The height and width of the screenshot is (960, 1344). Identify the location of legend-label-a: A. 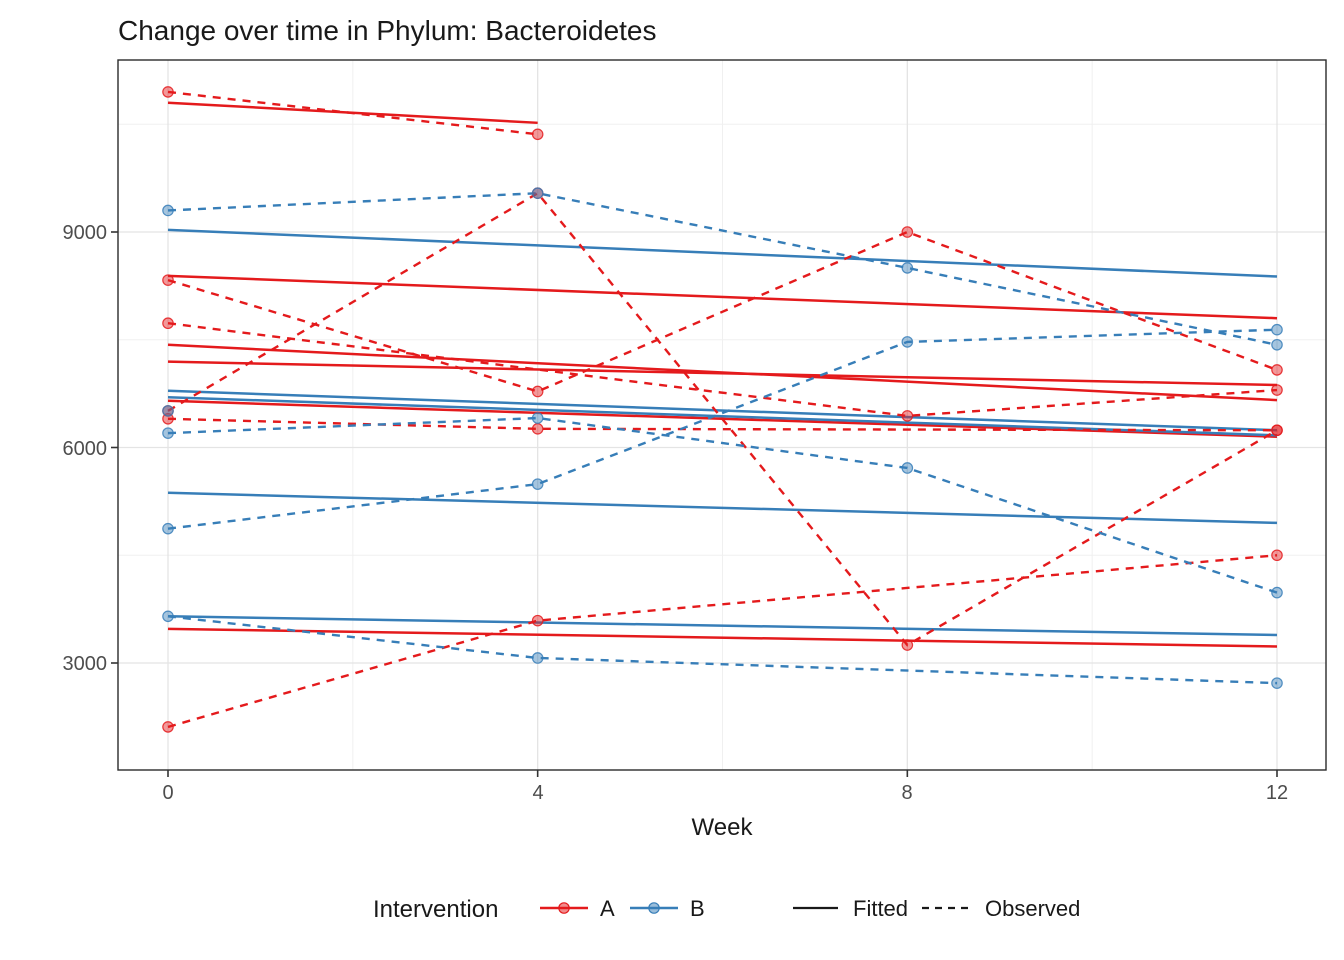
(607, 908).